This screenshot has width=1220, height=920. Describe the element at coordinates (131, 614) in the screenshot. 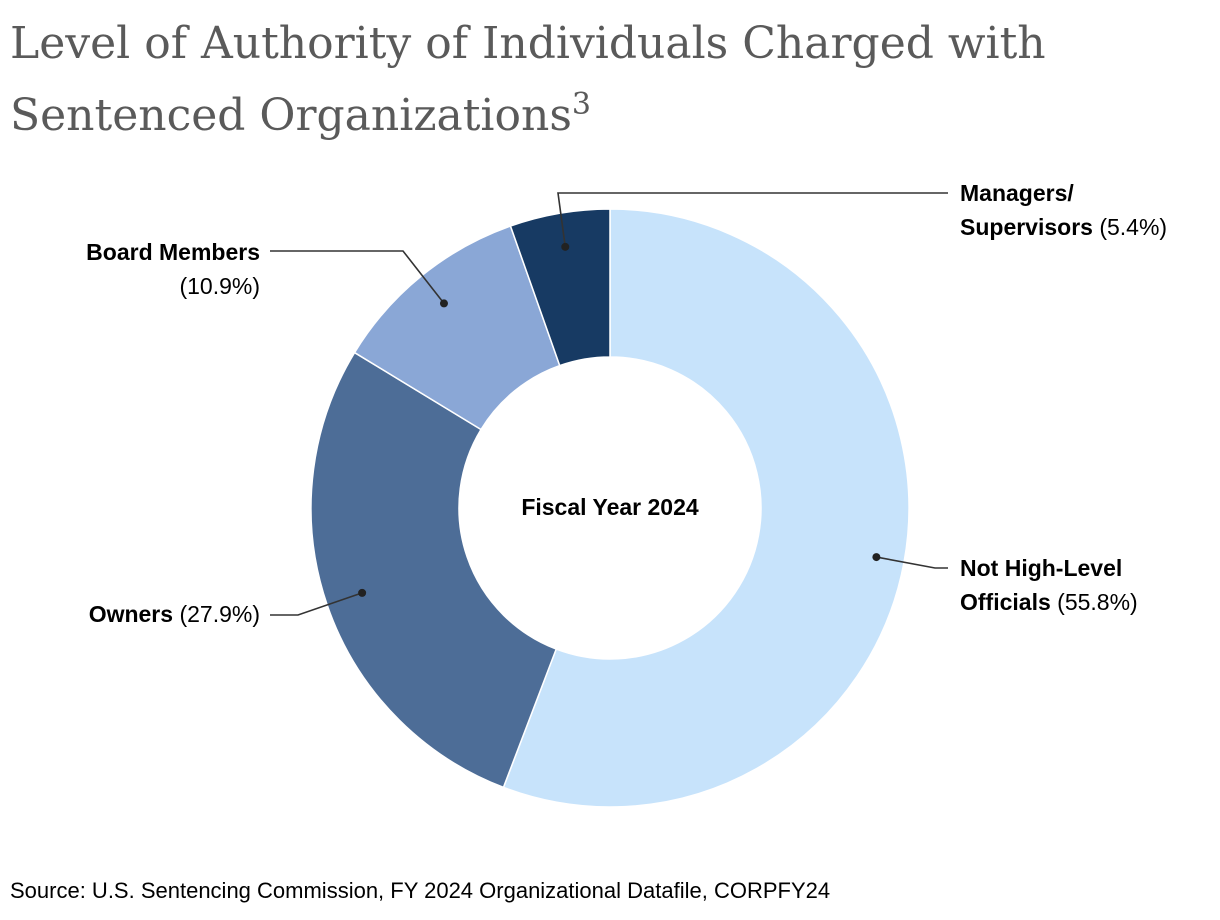

I see `label-owners-name: Owners` at that location.